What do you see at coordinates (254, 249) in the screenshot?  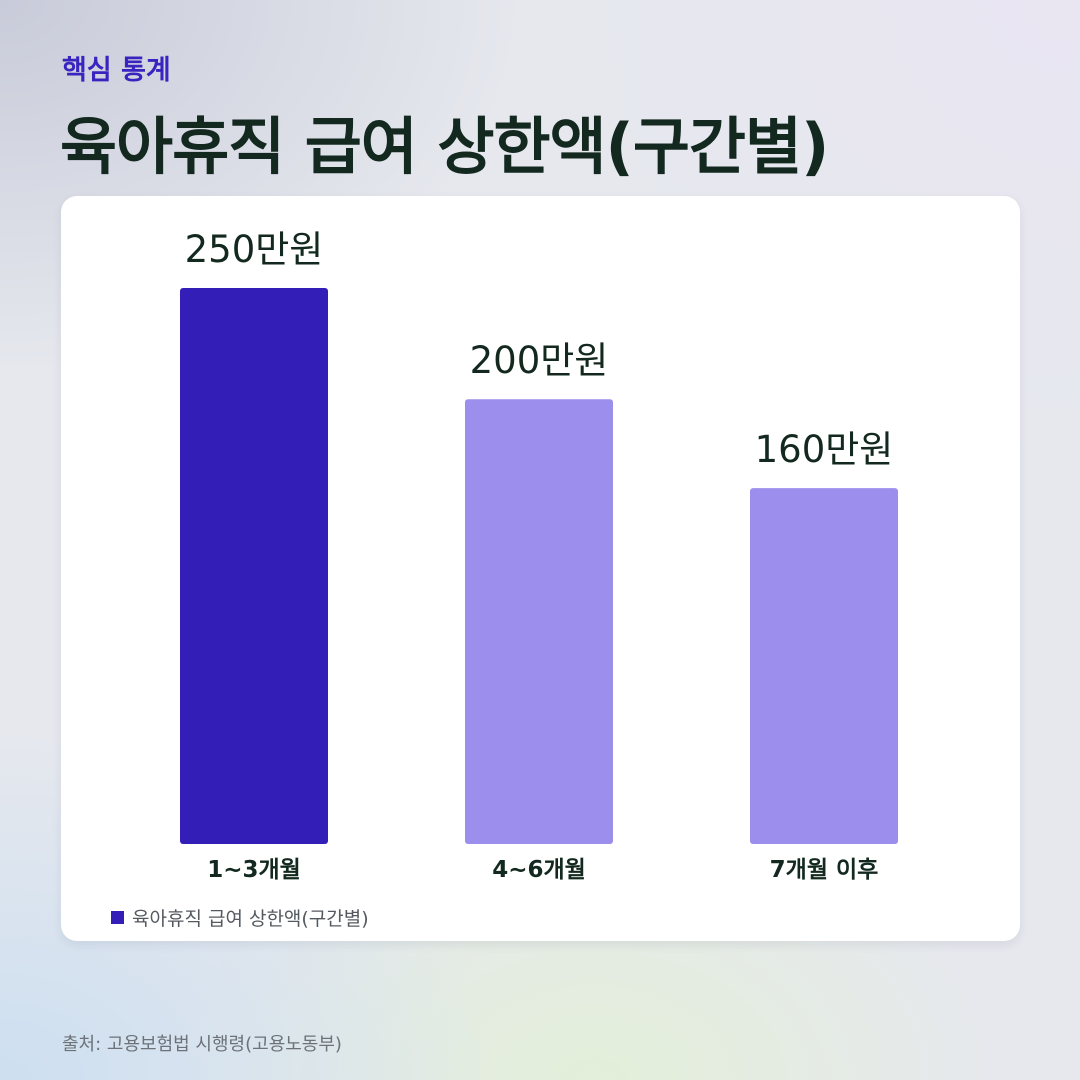 I see `value-label-1: 250만원` at bounding box center [254, 249].